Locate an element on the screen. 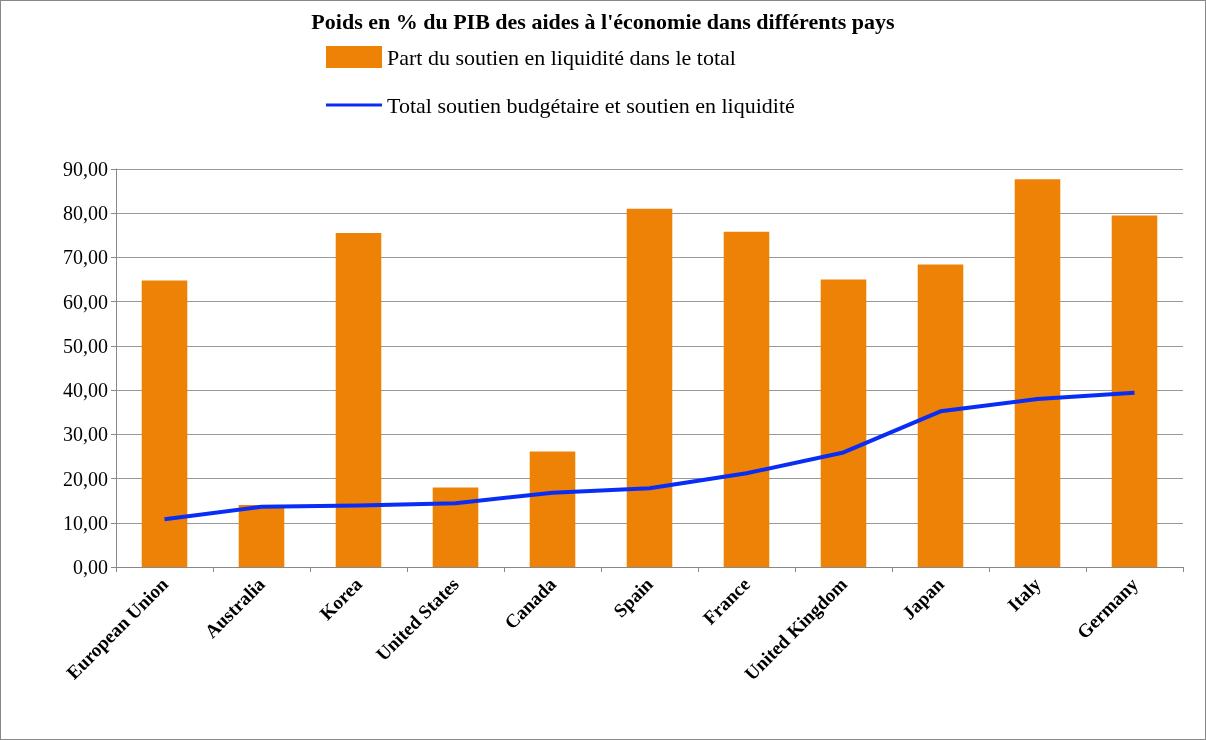 The height and width of the screenshot is (740, 1206). y-tick-label: 80,00 is located at coordinates (85, 213).